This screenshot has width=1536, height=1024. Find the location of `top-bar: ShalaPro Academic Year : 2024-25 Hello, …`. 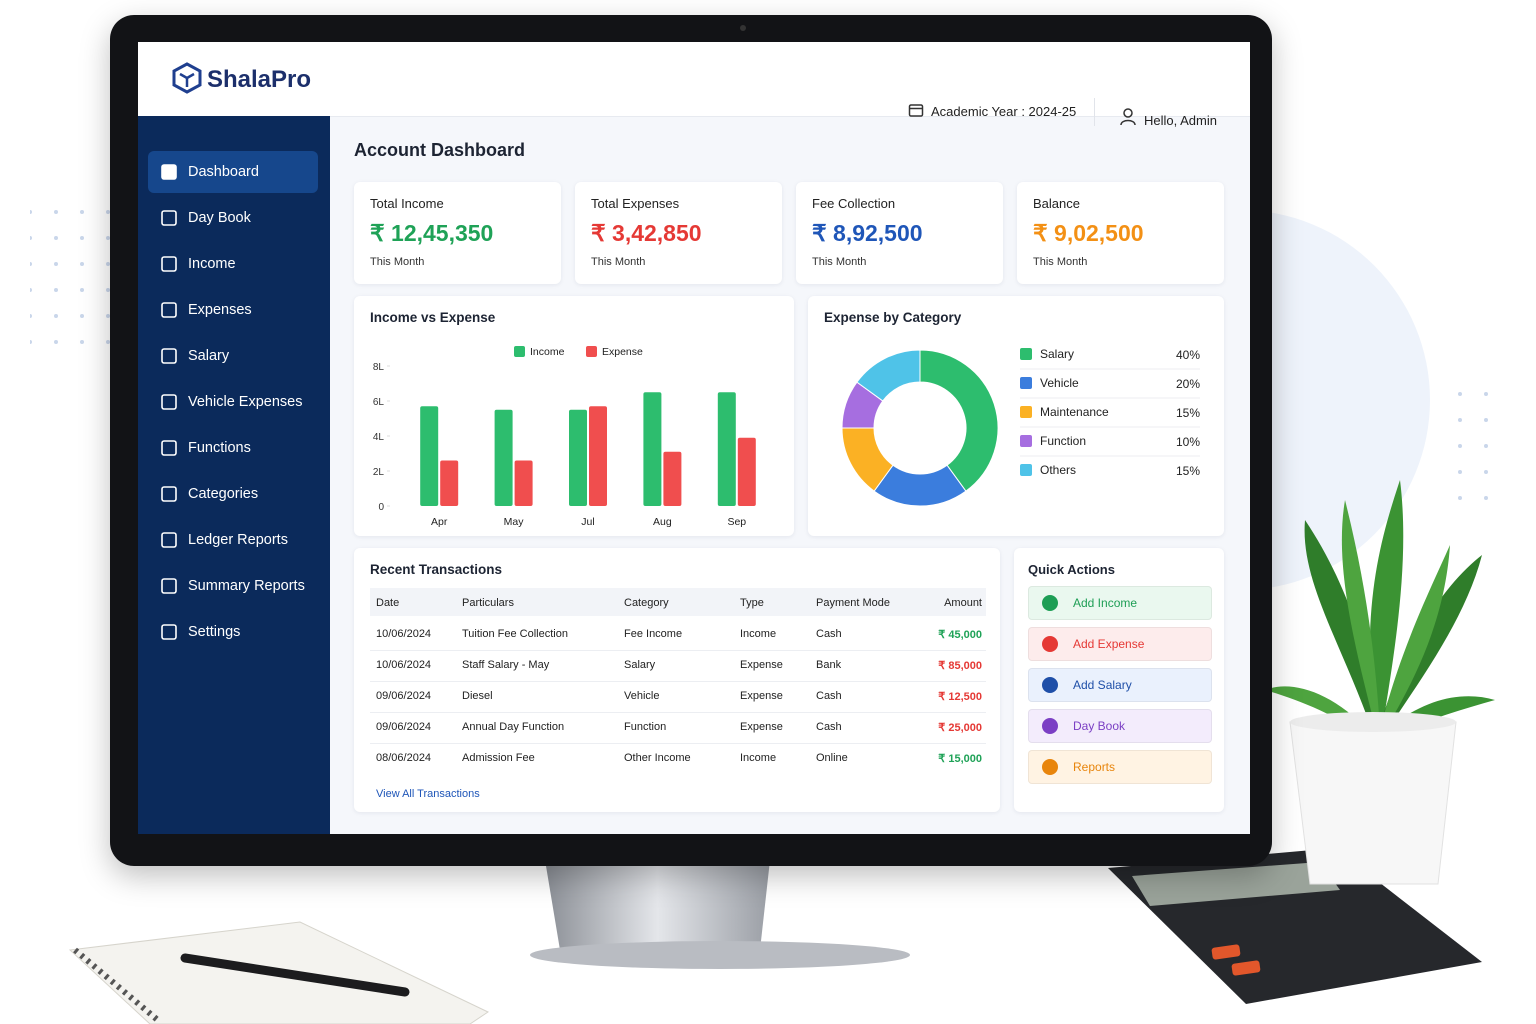

top-bar: ShalaPro Academic Year : 2024-25 Hello, … is located at coordinates (694, 85).